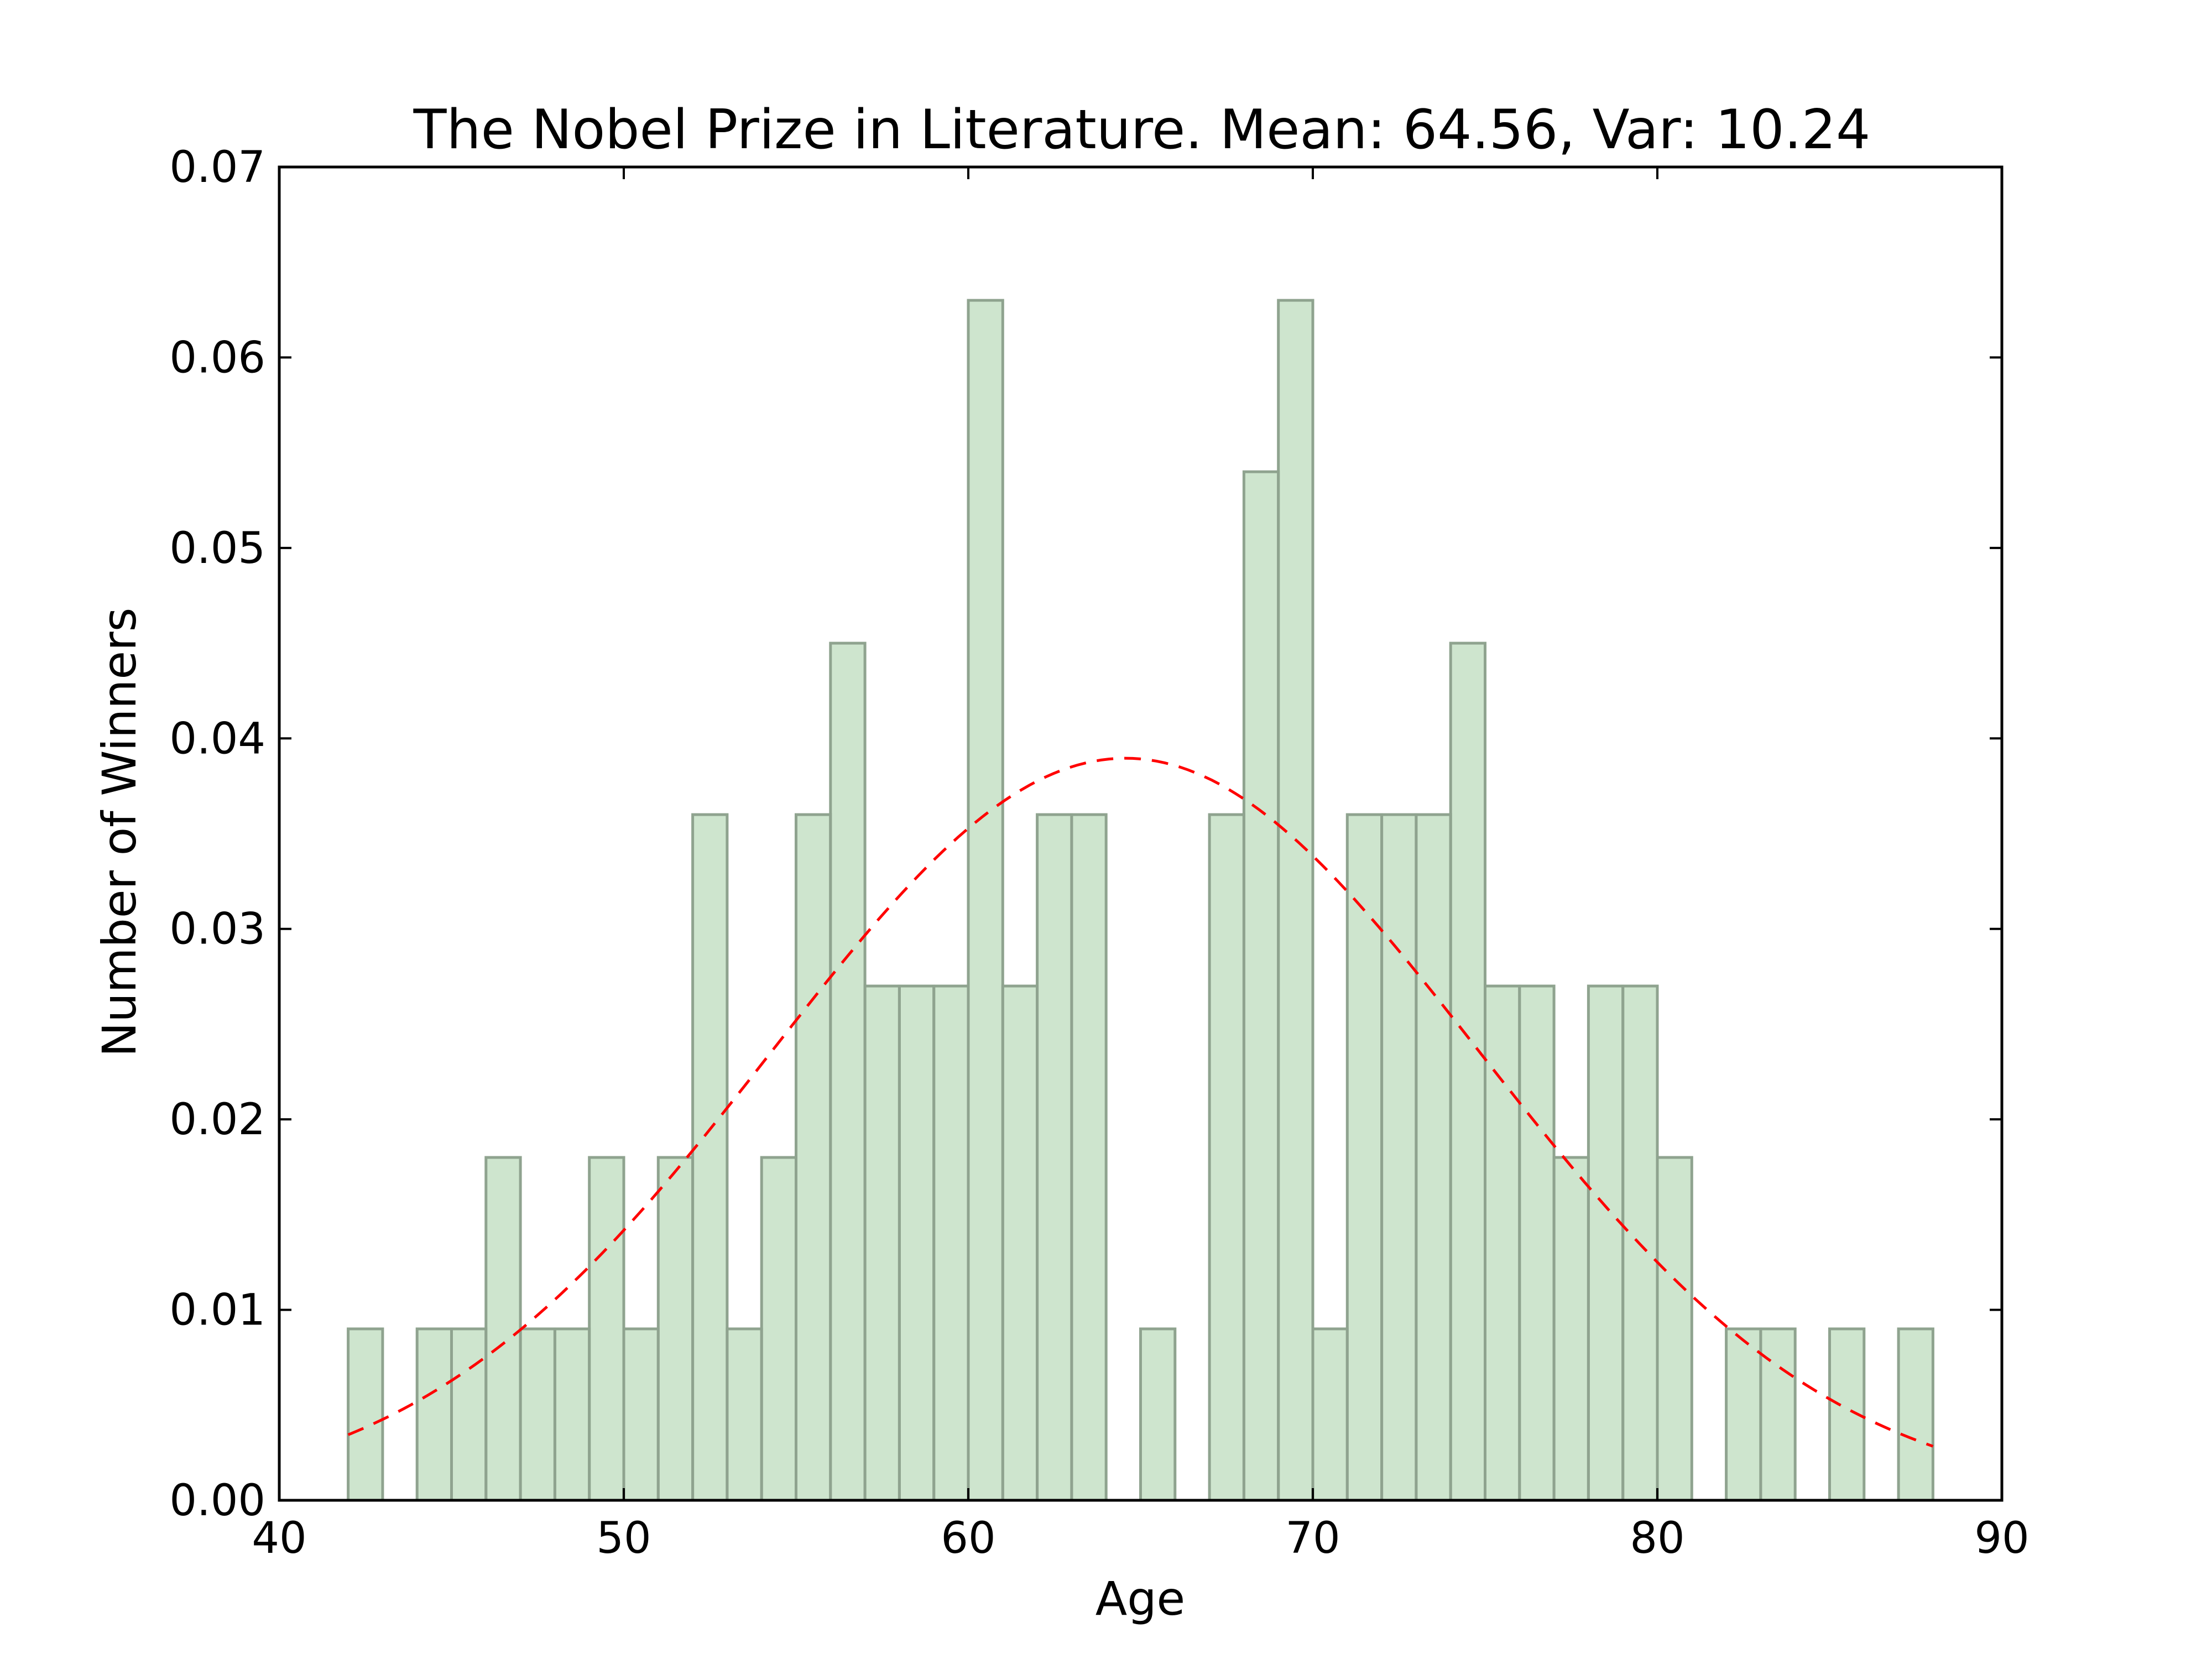 The height and width of the screenshot is (1659, 2212). I want to click on y-tick-label-4: 0.04, so click(217, 739).